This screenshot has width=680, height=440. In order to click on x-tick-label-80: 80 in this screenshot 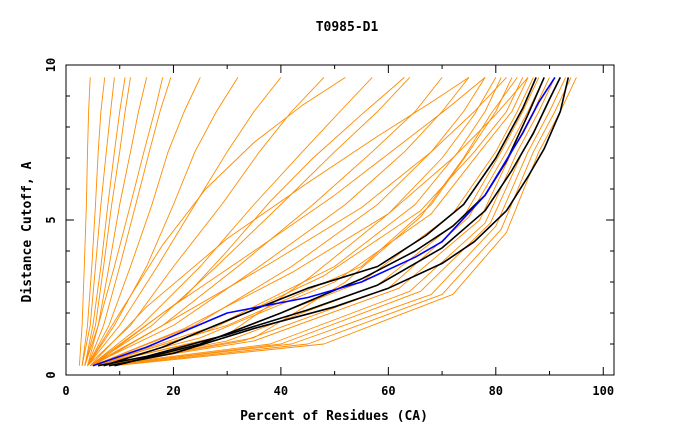, I will do `click(496, 391)`.